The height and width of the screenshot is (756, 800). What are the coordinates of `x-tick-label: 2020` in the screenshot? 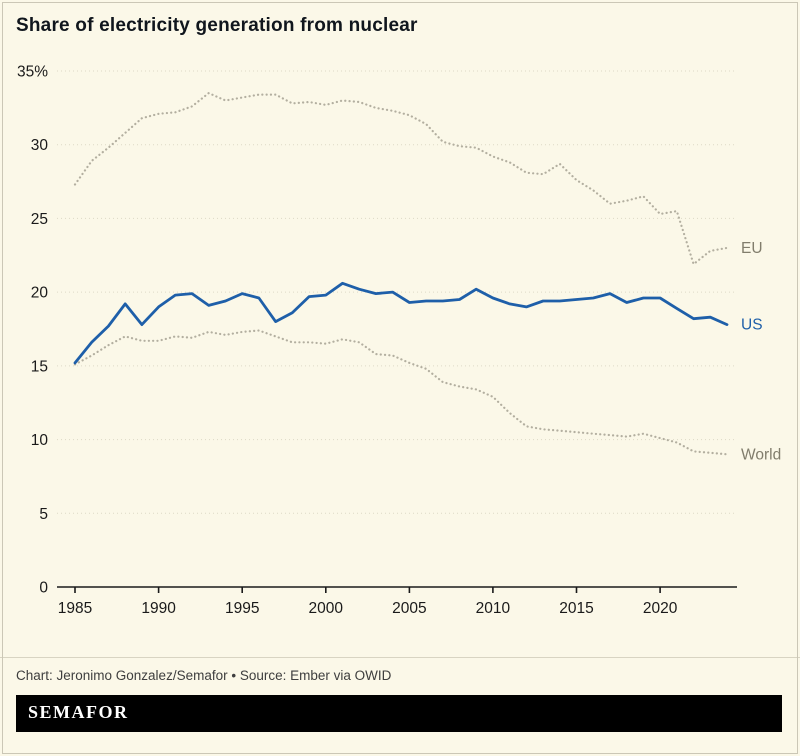 It's located at (660, 608).